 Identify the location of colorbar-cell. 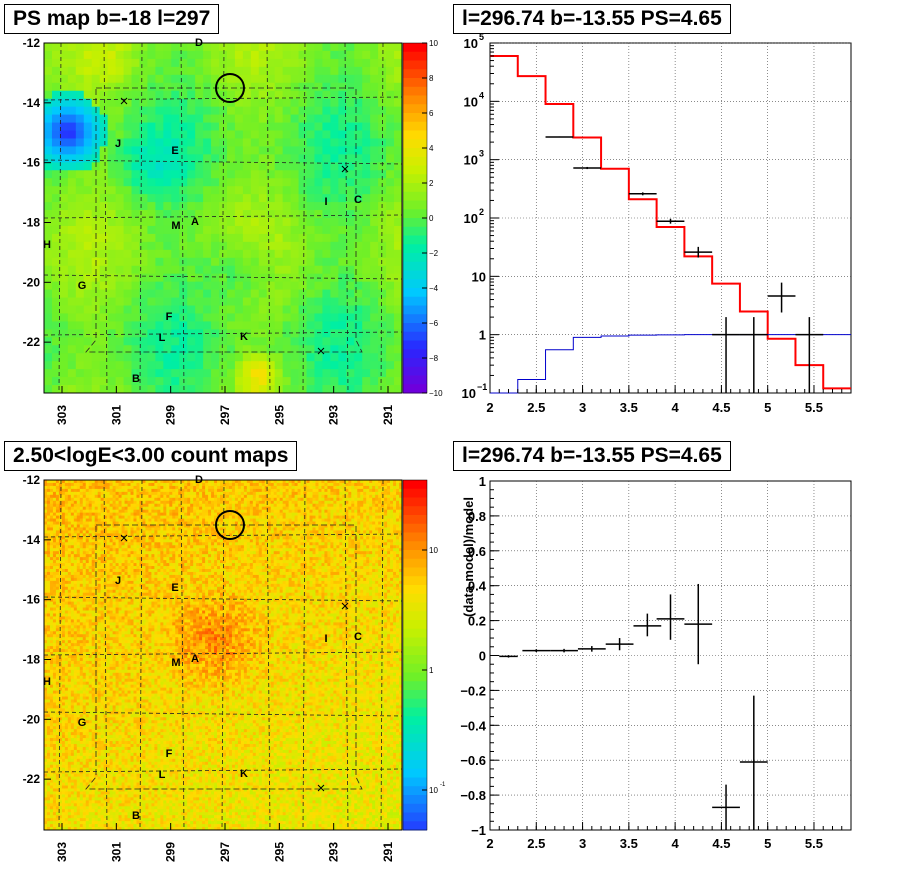
(415, 354).